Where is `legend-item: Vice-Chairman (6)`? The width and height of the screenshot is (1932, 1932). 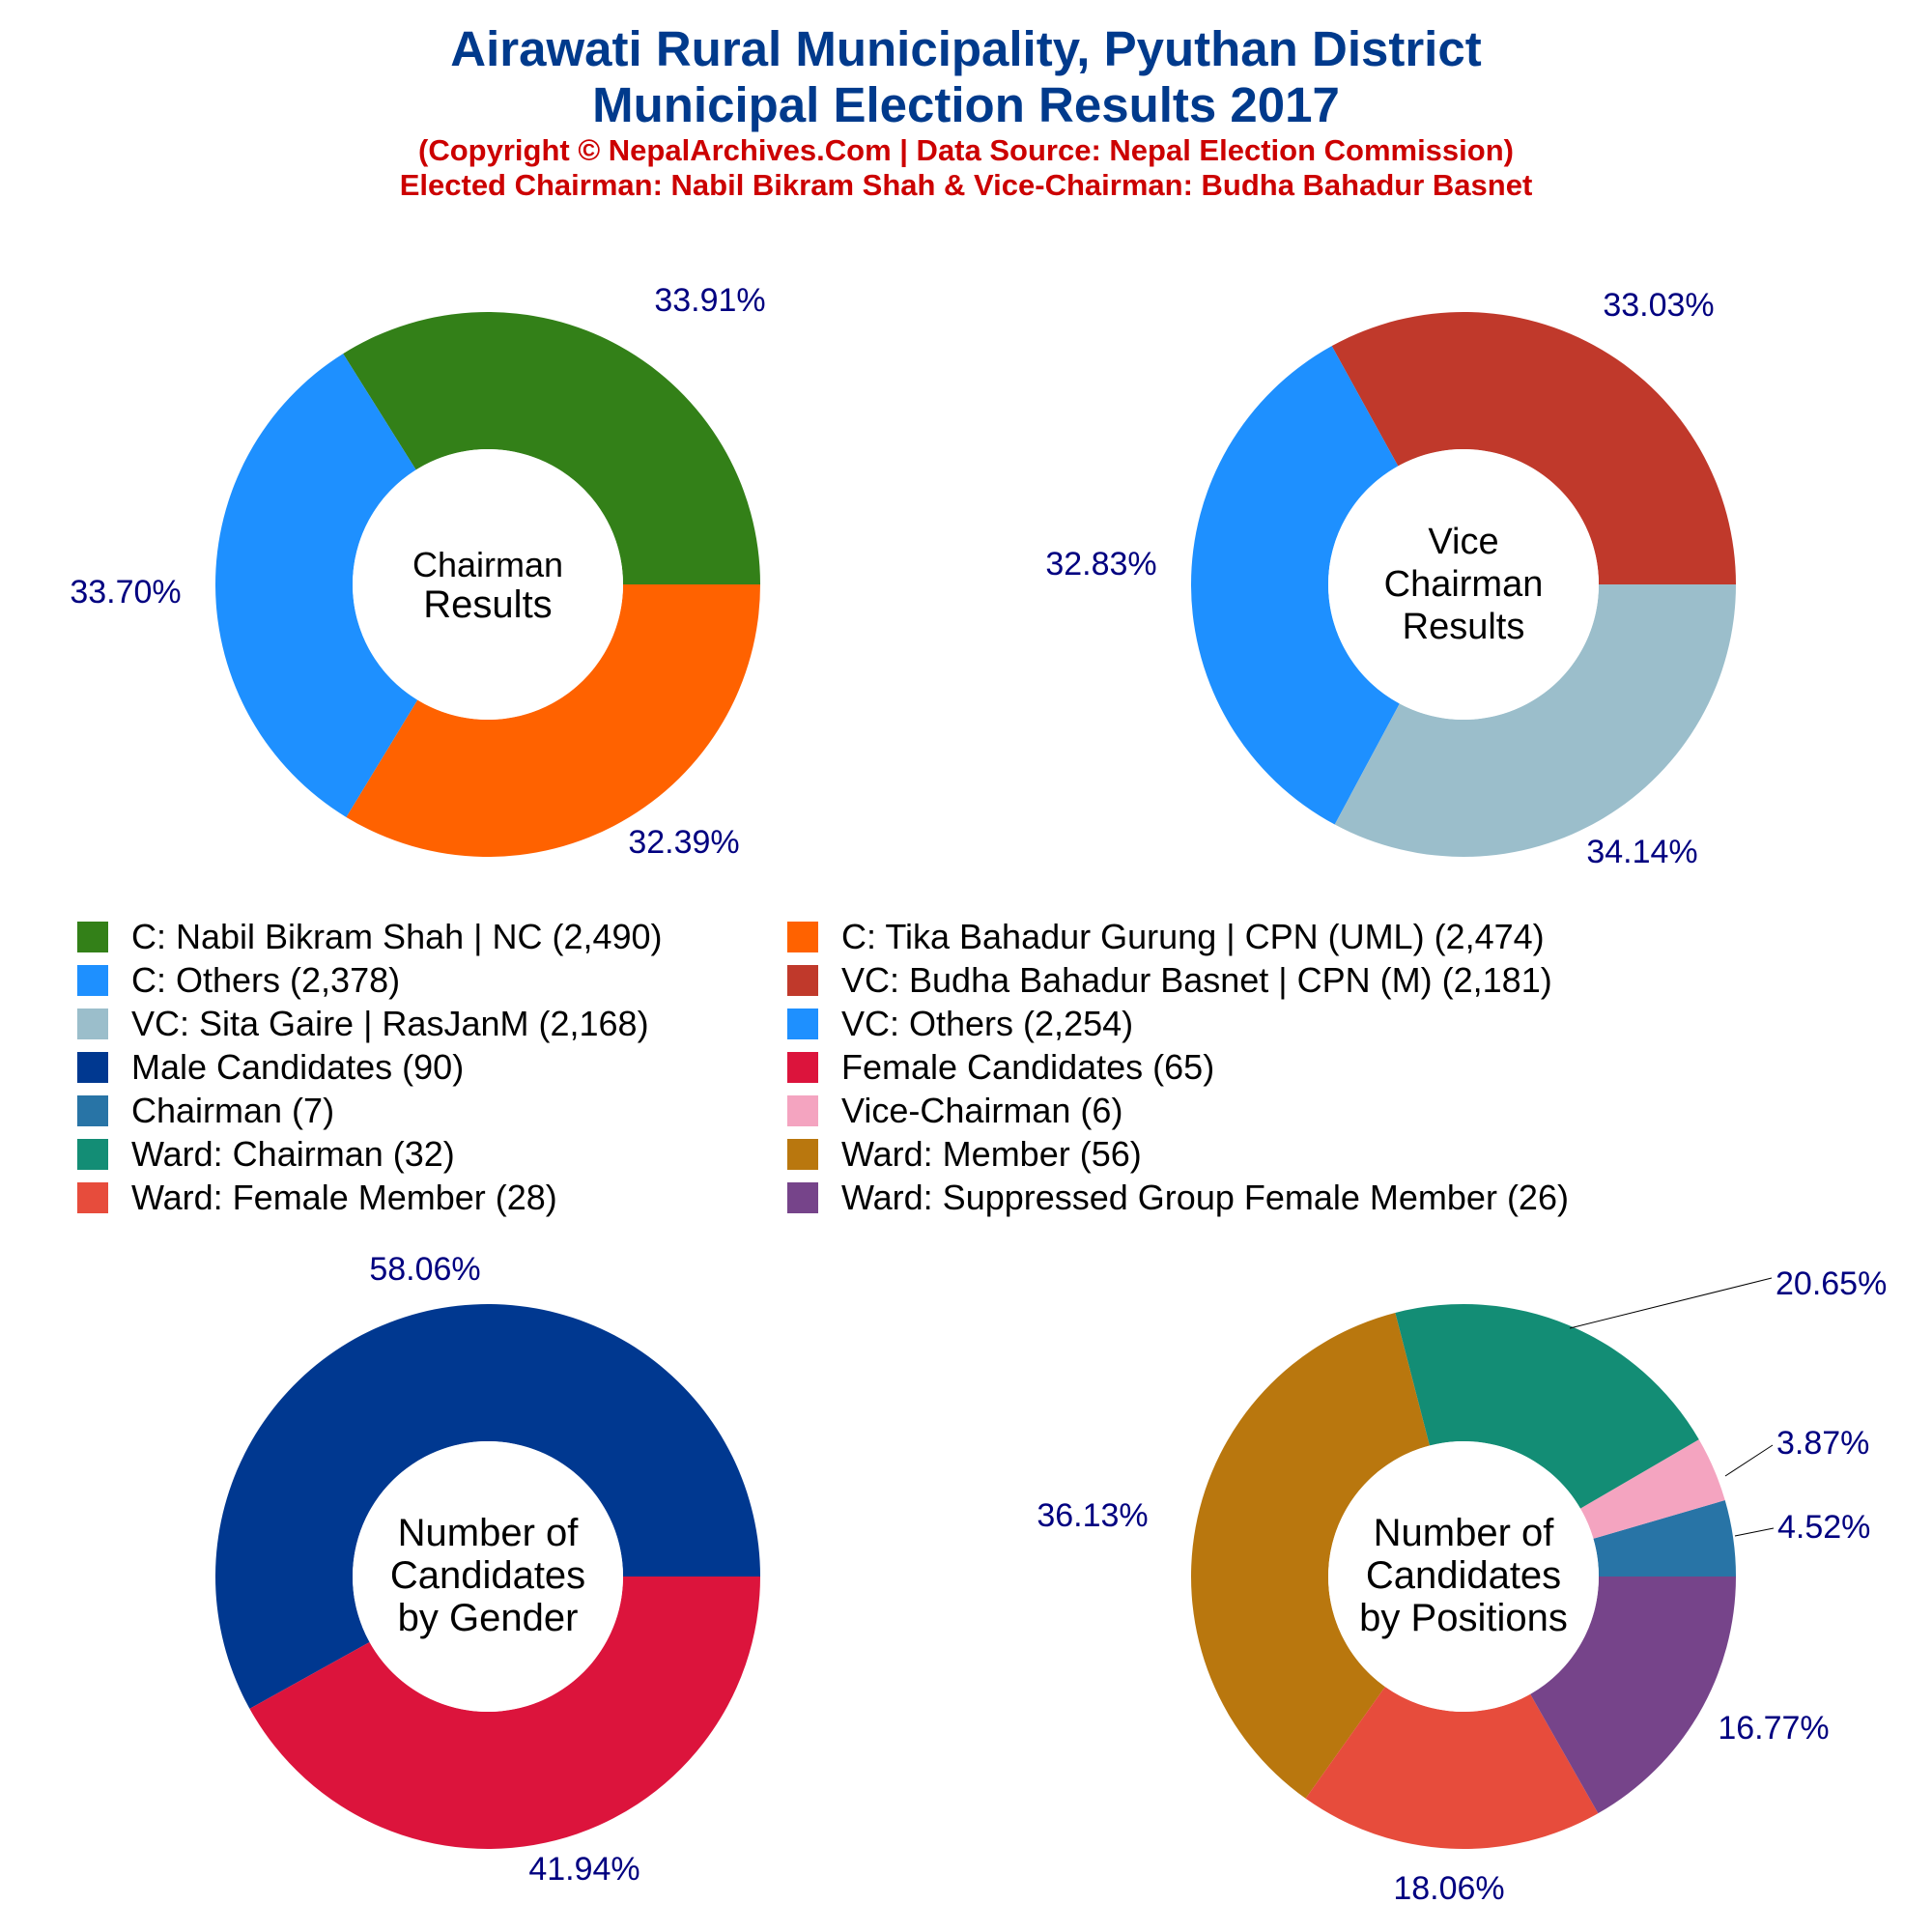
legend-item: Vice-Chairman (6) is located at coordinates (954, 1111).